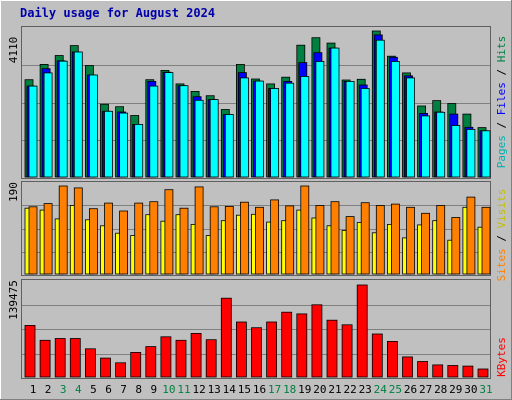  Describe the element at coordinates (93, 389) in the screenshot. I see `x-tick-label: 5` at that location.